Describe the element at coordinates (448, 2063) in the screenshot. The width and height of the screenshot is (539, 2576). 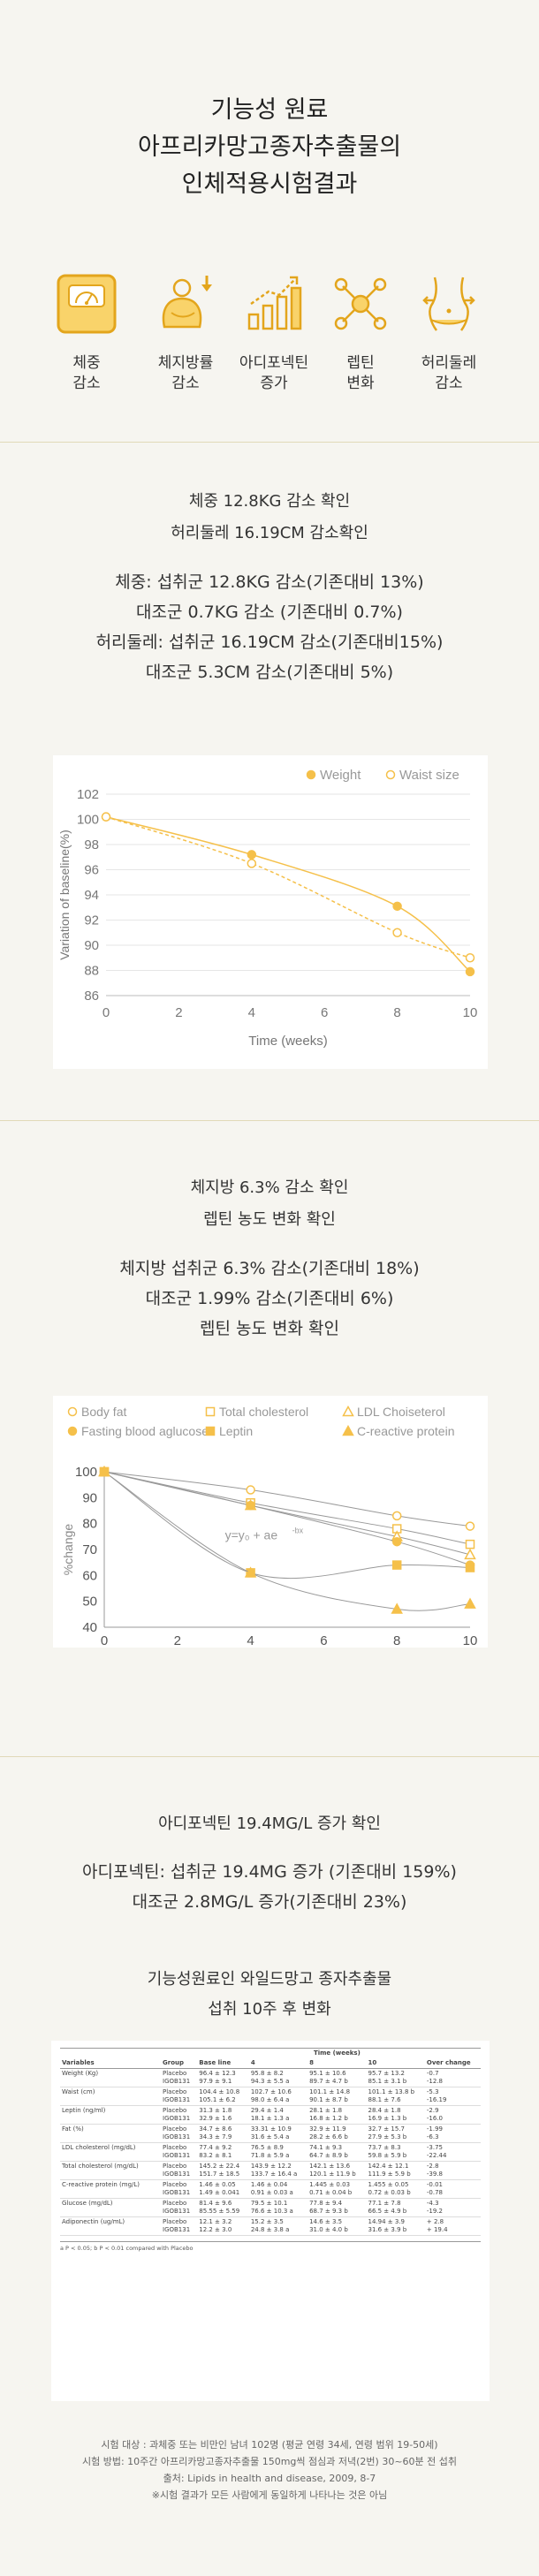
I see `table-header-cell: Over change` at that location.